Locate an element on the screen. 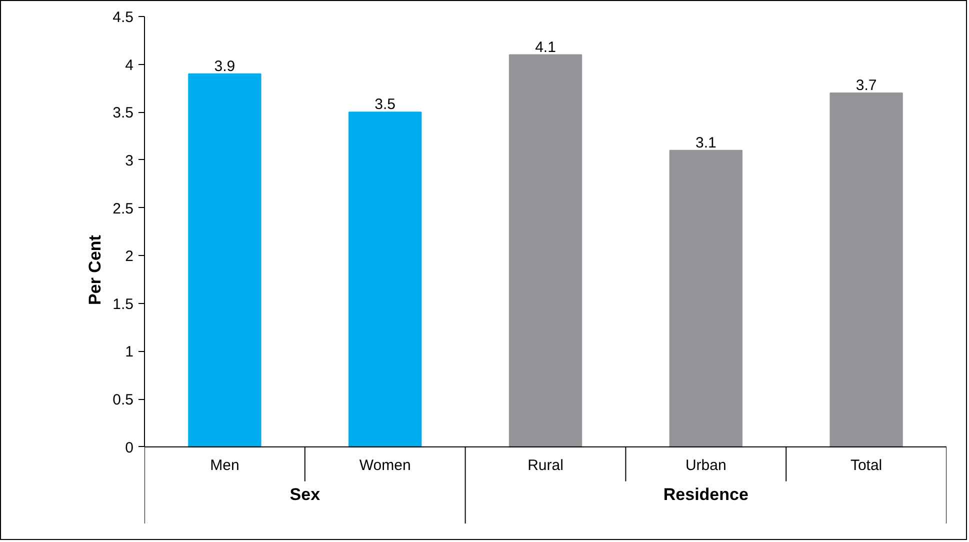  data-label: 3.5 is located at coordinates (385, 105).